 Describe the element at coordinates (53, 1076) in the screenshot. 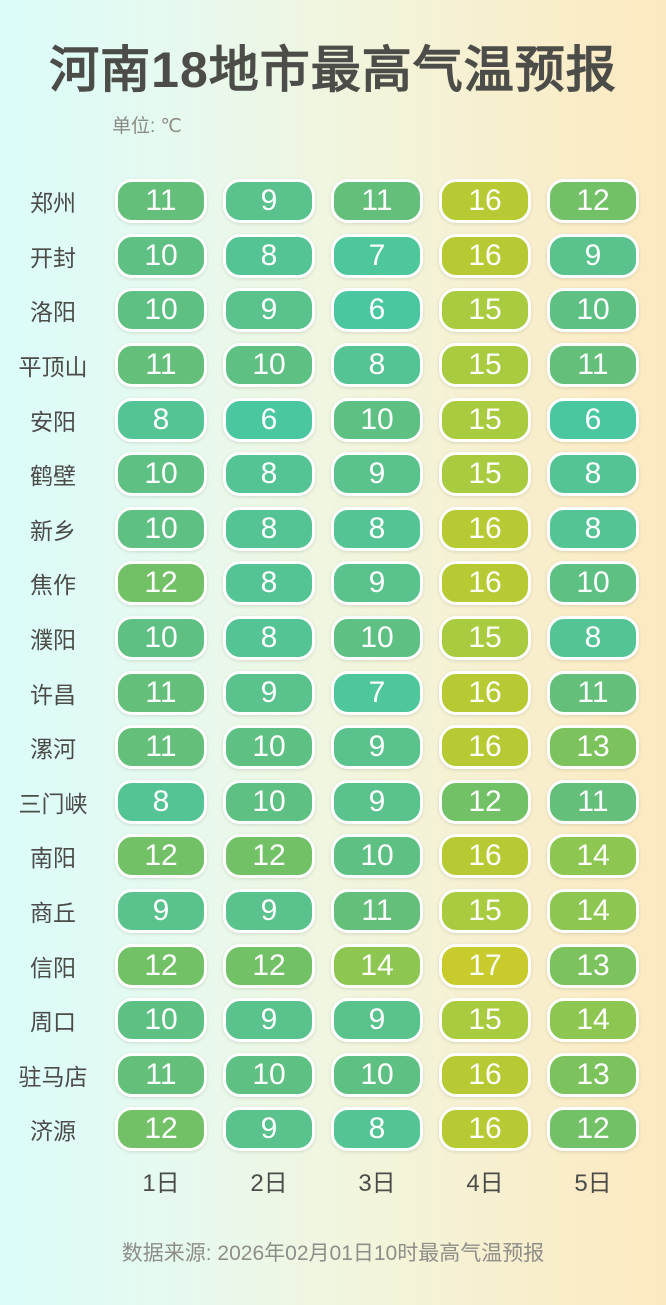

I see `city-label: 驻马店` at that location.